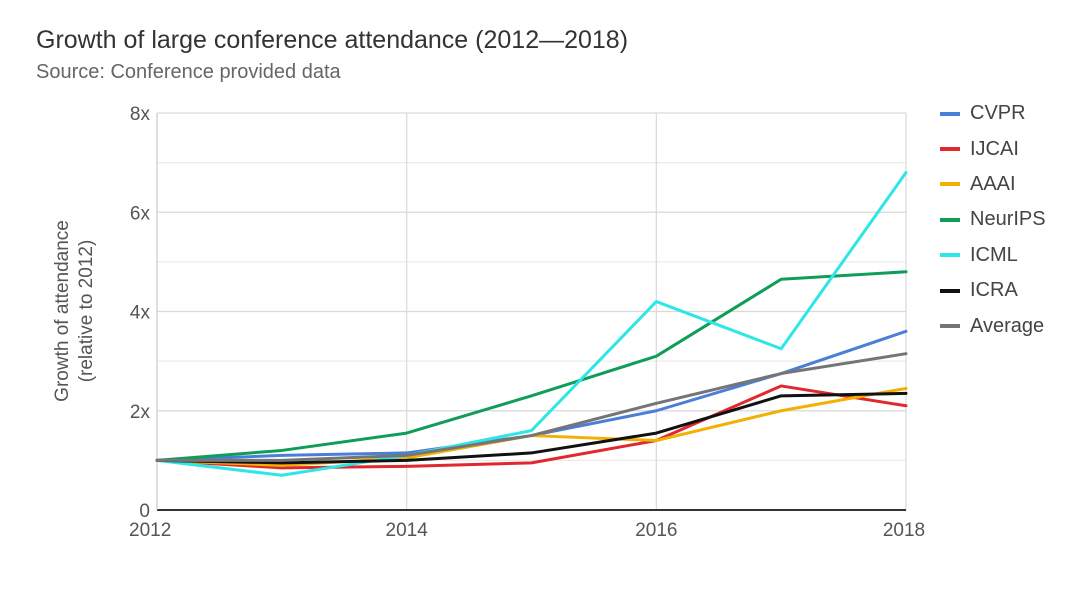  I want to click on legend-label: AAAI, so click(993, 183).